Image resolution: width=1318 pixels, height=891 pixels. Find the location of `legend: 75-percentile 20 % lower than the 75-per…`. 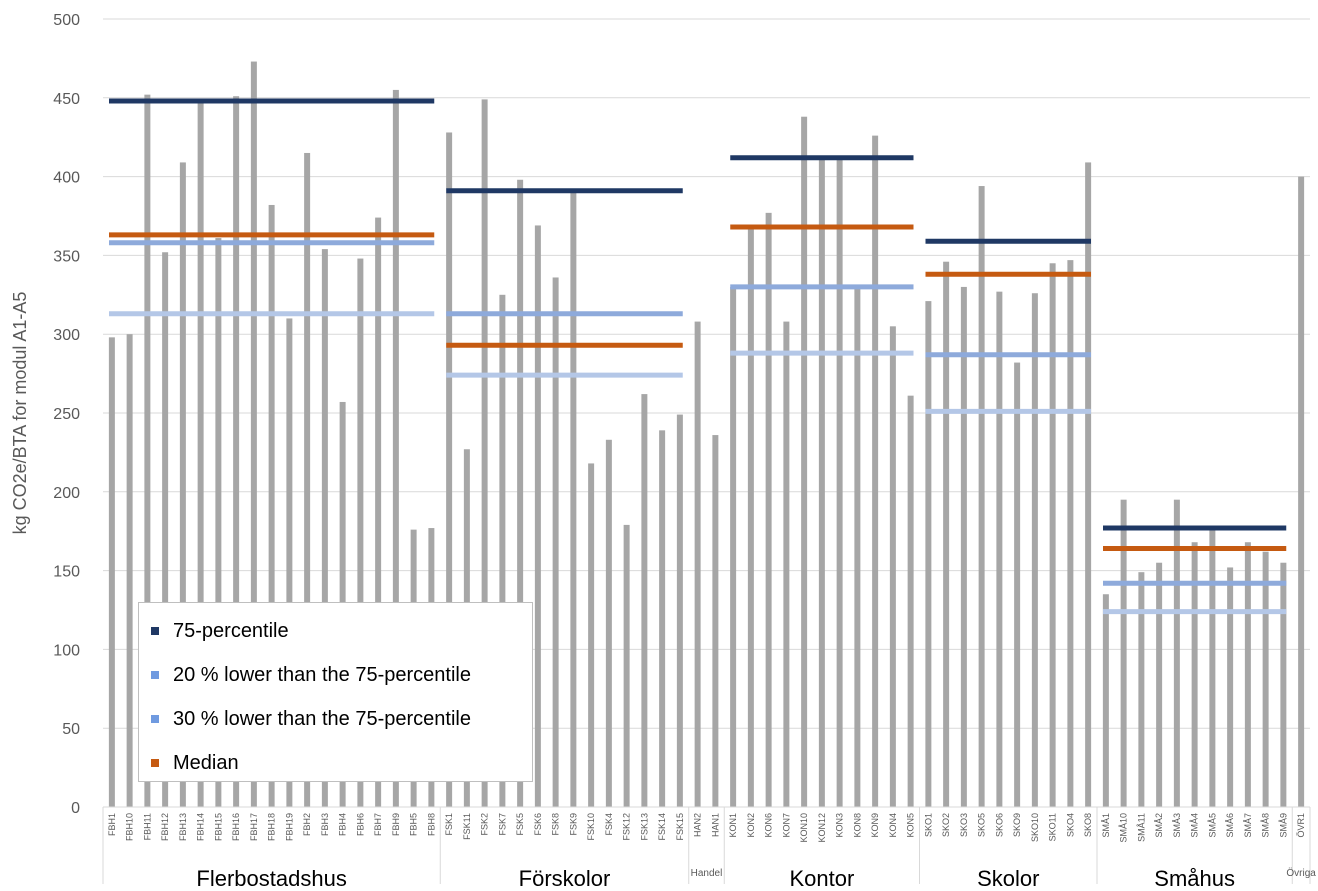

legend: 75-percentile 20 % lower than the 75-per… is located at coordinates (335, 692).